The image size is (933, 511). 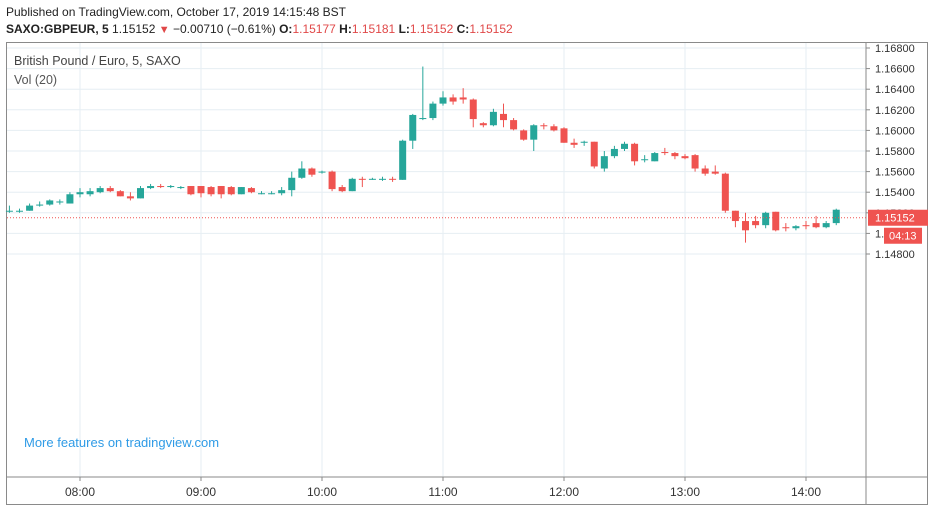 I want to click on countdown-badge, so click(x=903, y=235).